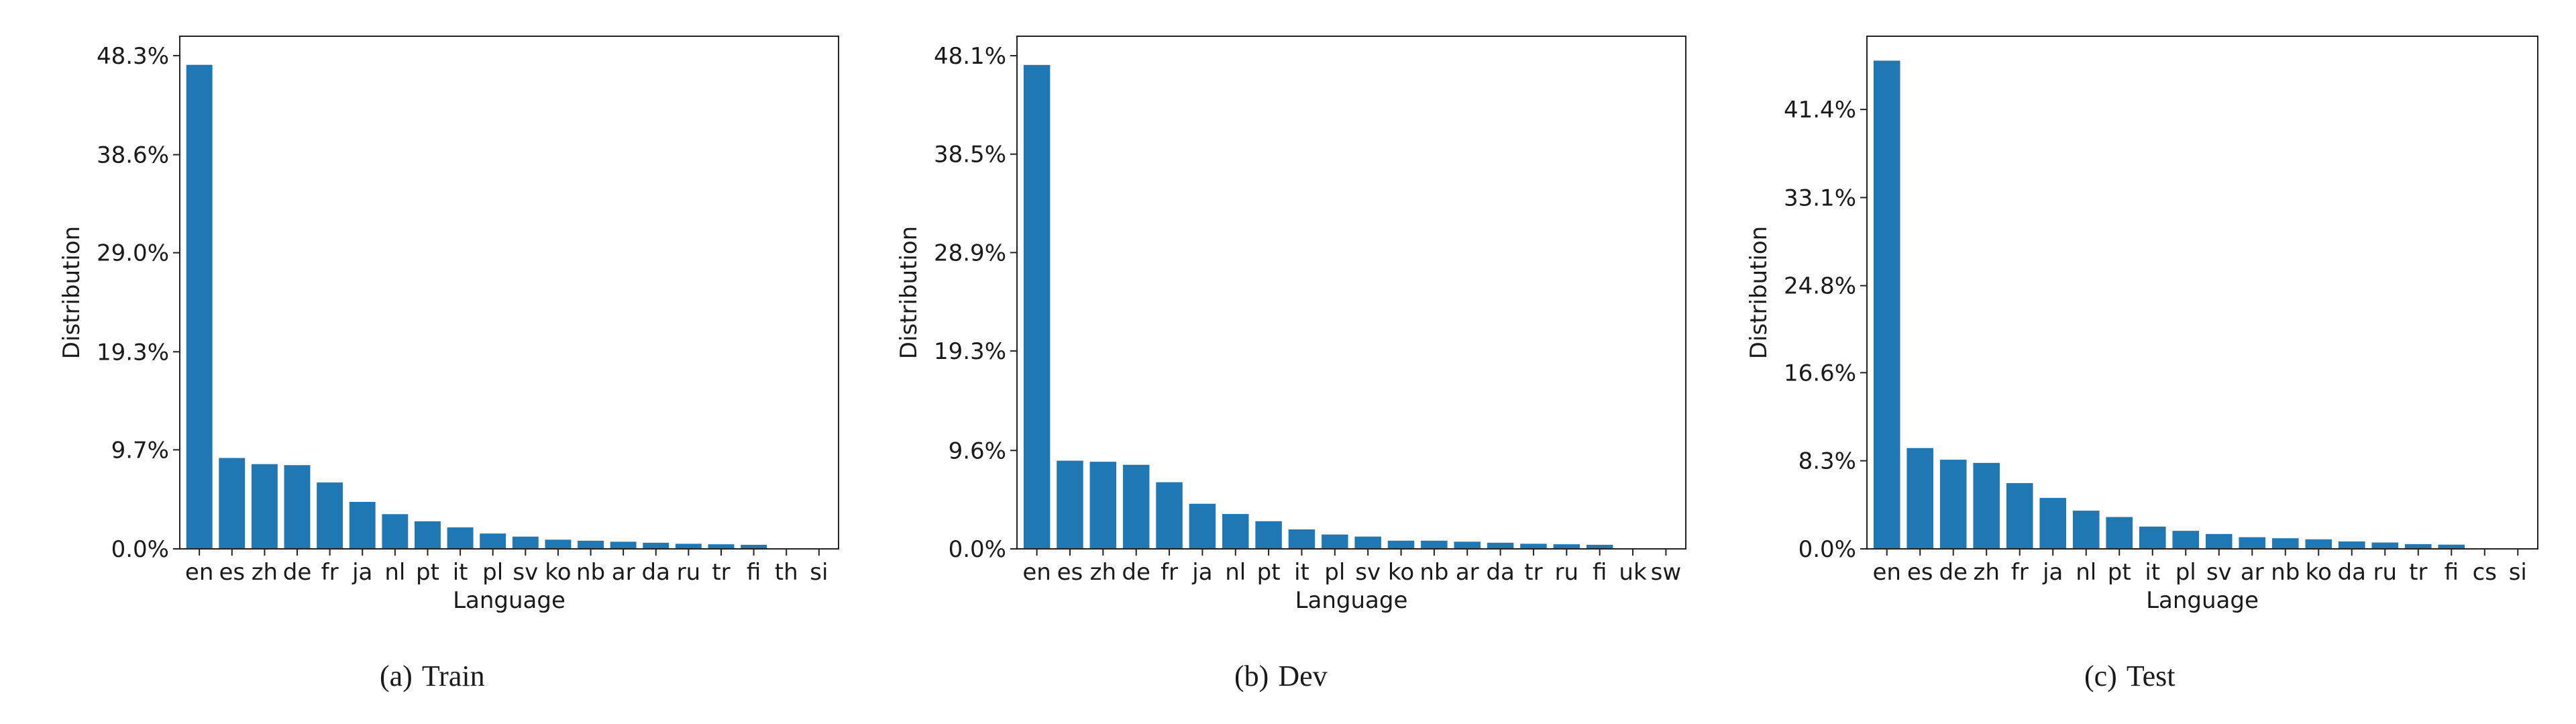 This screenshot has width=2576, height=724. Describe the element at coordinates (2318, 544) in the screenshot. I see `bar-ko` at that location.